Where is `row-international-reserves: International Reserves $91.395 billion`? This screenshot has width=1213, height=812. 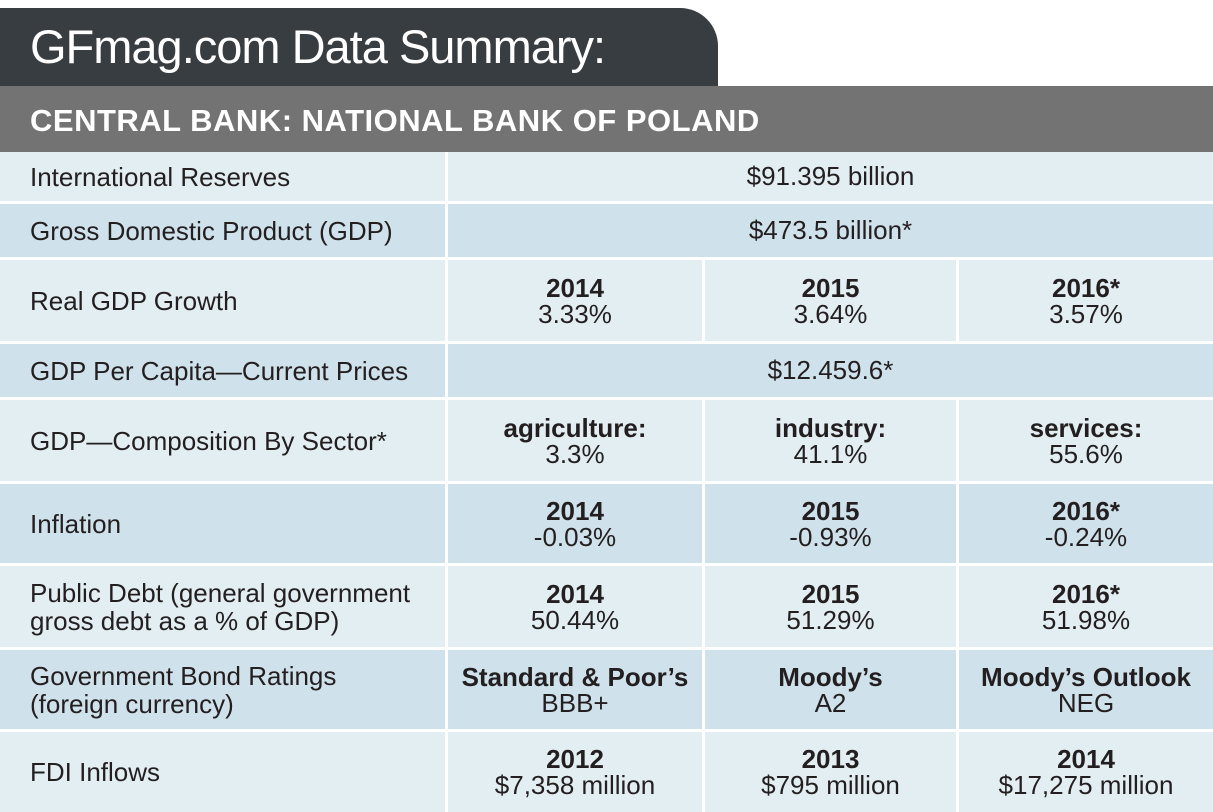 row-international-reserves: International Reserves $91.395 billion is located at coordinates (606, 178).